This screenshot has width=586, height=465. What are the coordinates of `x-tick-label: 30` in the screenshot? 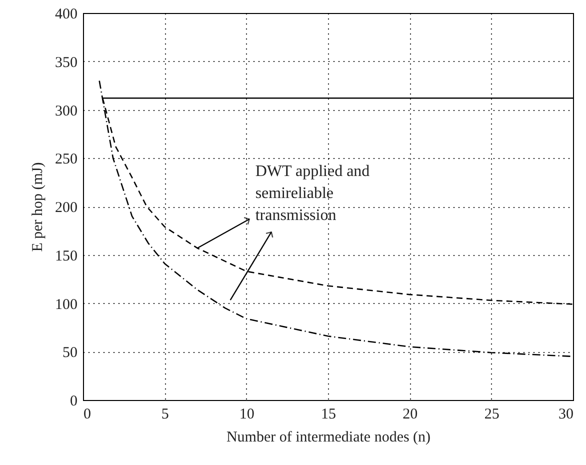 It's located at (566, 414).